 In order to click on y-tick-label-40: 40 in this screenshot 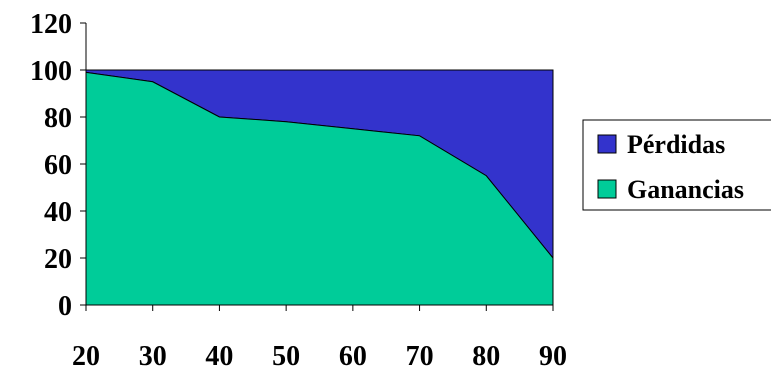, I will do `click(58, 212)`.